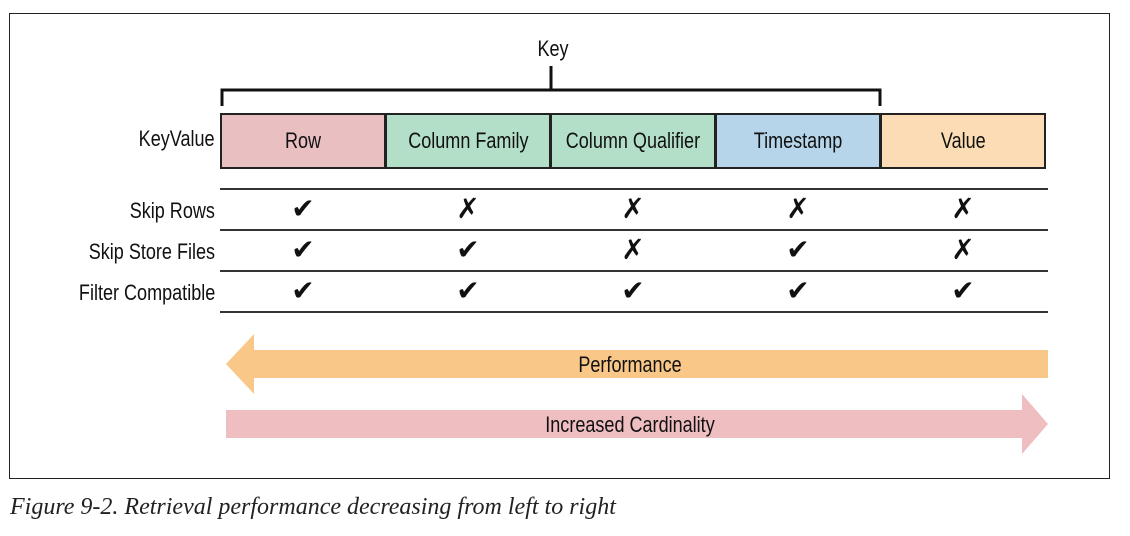 Image resolution: width=1130 pixels, height=536 pixels. I want to click on cardinality-arrow, so click(637, 424).